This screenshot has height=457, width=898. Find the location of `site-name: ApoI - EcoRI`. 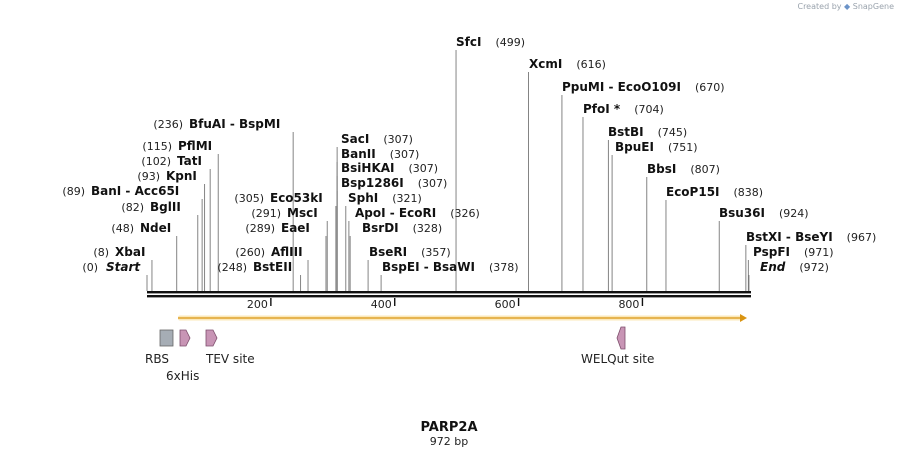

site-name: ApoI - EcoRI is located at coordinates (395, 213).